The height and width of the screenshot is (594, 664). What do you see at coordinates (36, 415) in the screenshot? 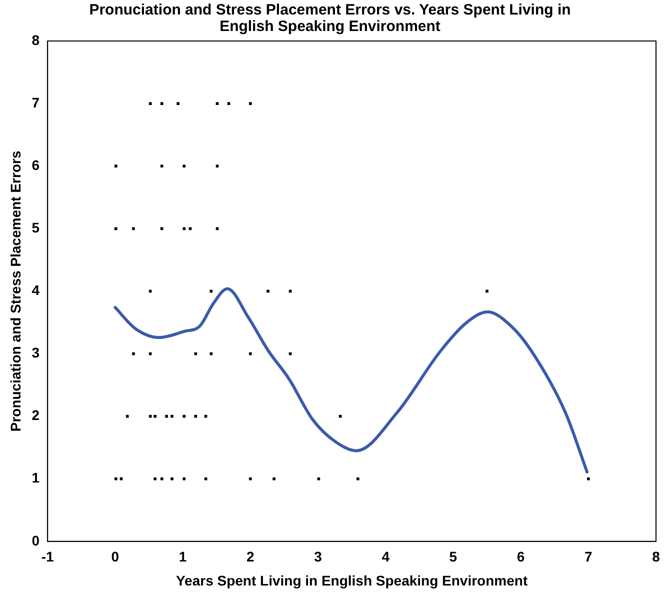
I see `y-tick-label: 2` at bounding box center [36, 415].